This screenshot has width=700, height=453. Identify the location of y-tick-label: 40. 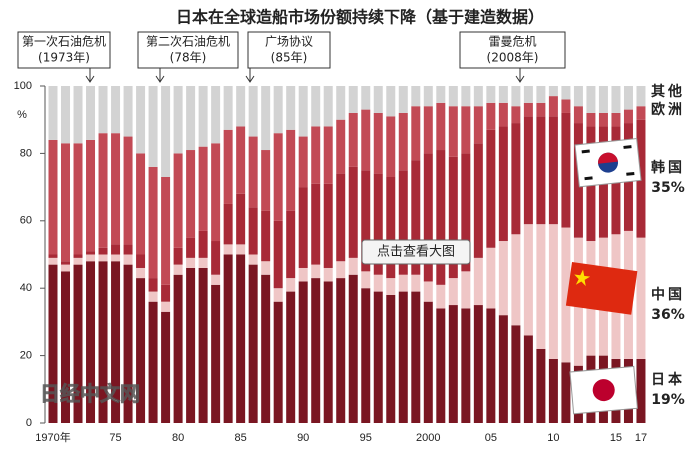
(26, 288).